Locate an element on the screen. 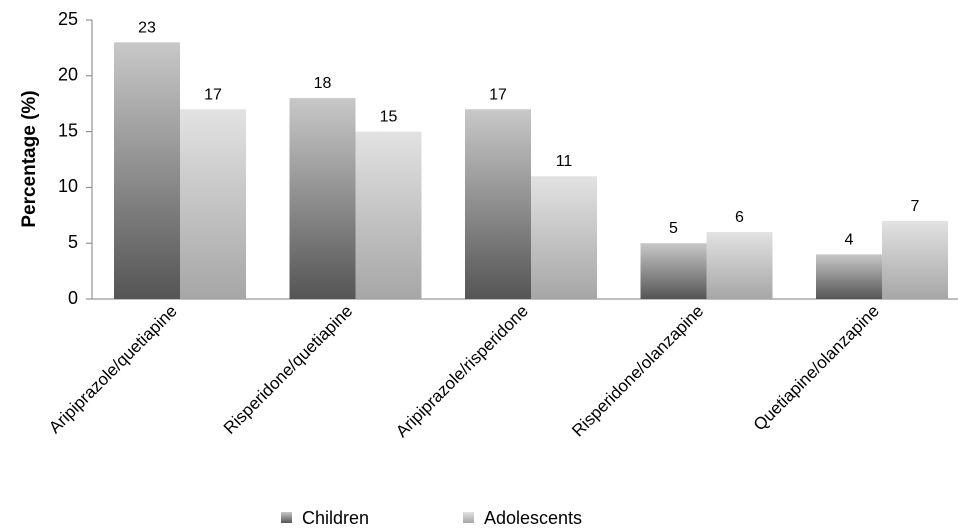 Image resolution: width=958 pixels, height=529 pixels. legend-swatch-children is located at coordinates (286, 517).